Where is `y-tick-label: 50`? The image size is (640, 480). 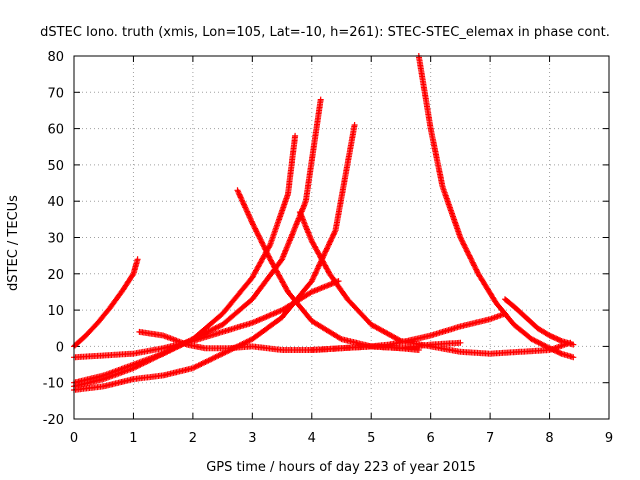 y-tick-label: 50 is located at coordinates (55, 166).